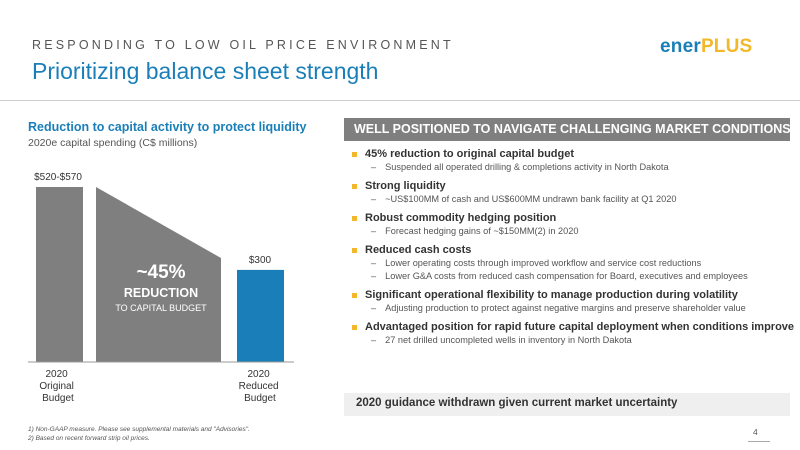  What do you see at coordinates (572, 186) in the screenshot?
I see `key-point-title: Strong liquidity` at bounding box center [572, 186].